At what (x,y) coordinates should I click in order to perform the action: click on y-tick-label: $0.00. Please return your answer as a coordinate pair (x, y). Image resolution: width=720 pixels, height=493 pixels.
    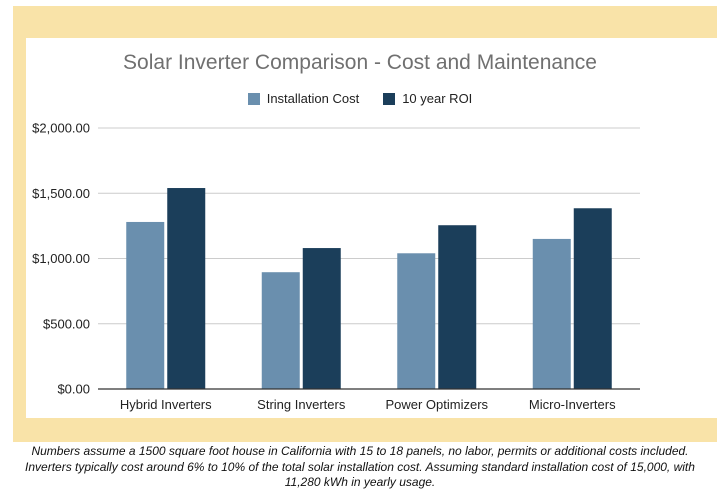
    Looking at the image, I should click on (73, 389).